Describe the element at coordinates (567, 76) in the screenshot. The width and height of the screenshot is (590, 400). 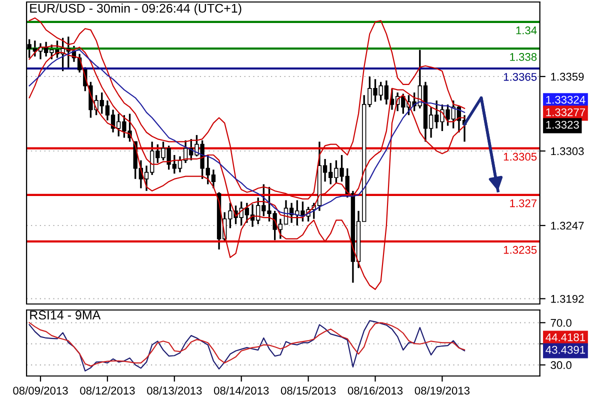
I see `y-tick-label: 1.3359` at that location.